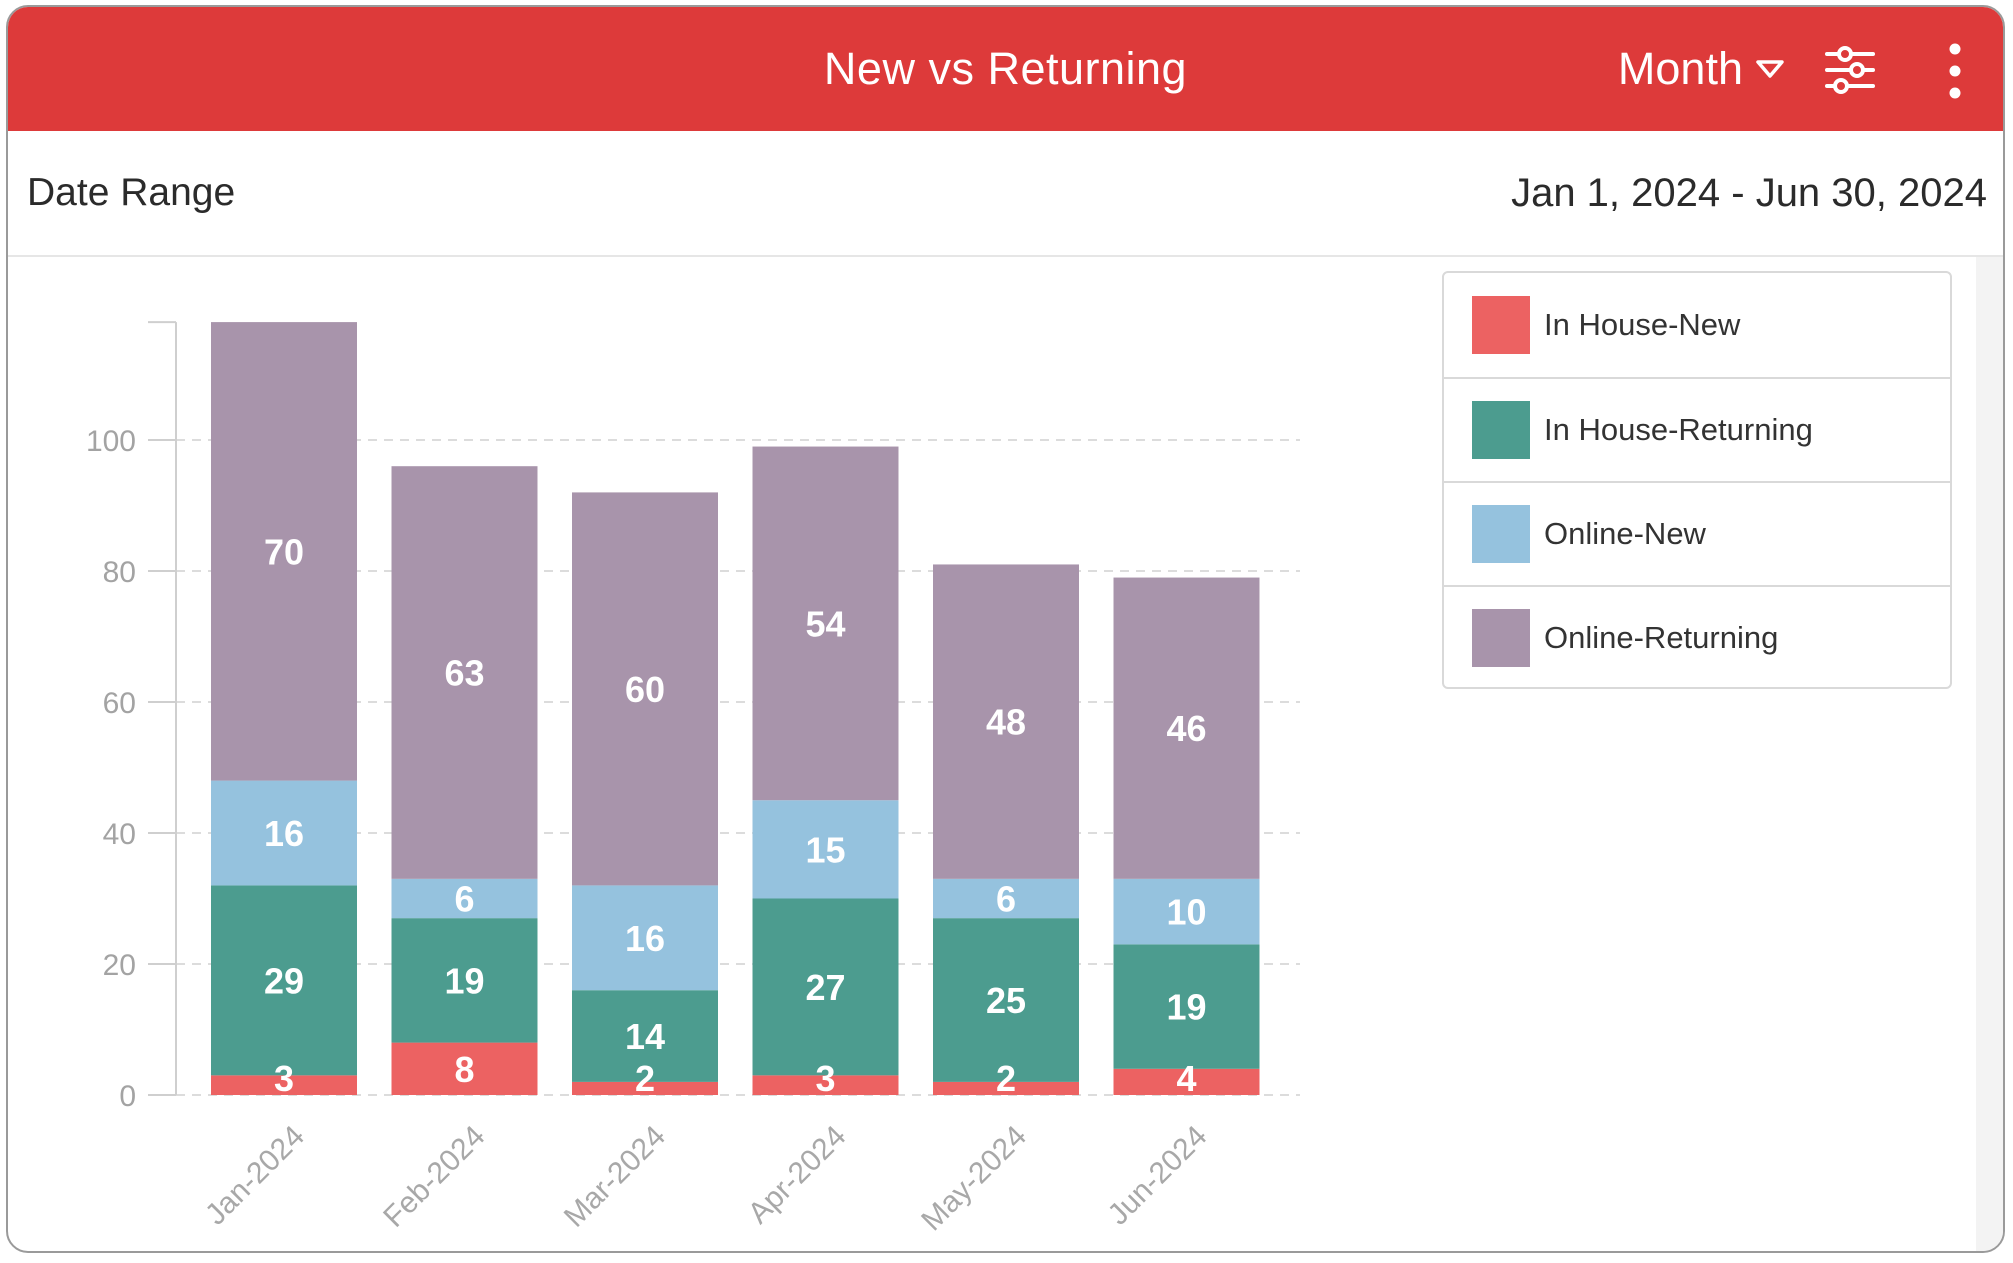 The height and width of the screenshot is (1263, 2013). Describe the element at coordinates (797, 1175) in the screenshot. I see `x-tick-label: Apr-2024` at that location.